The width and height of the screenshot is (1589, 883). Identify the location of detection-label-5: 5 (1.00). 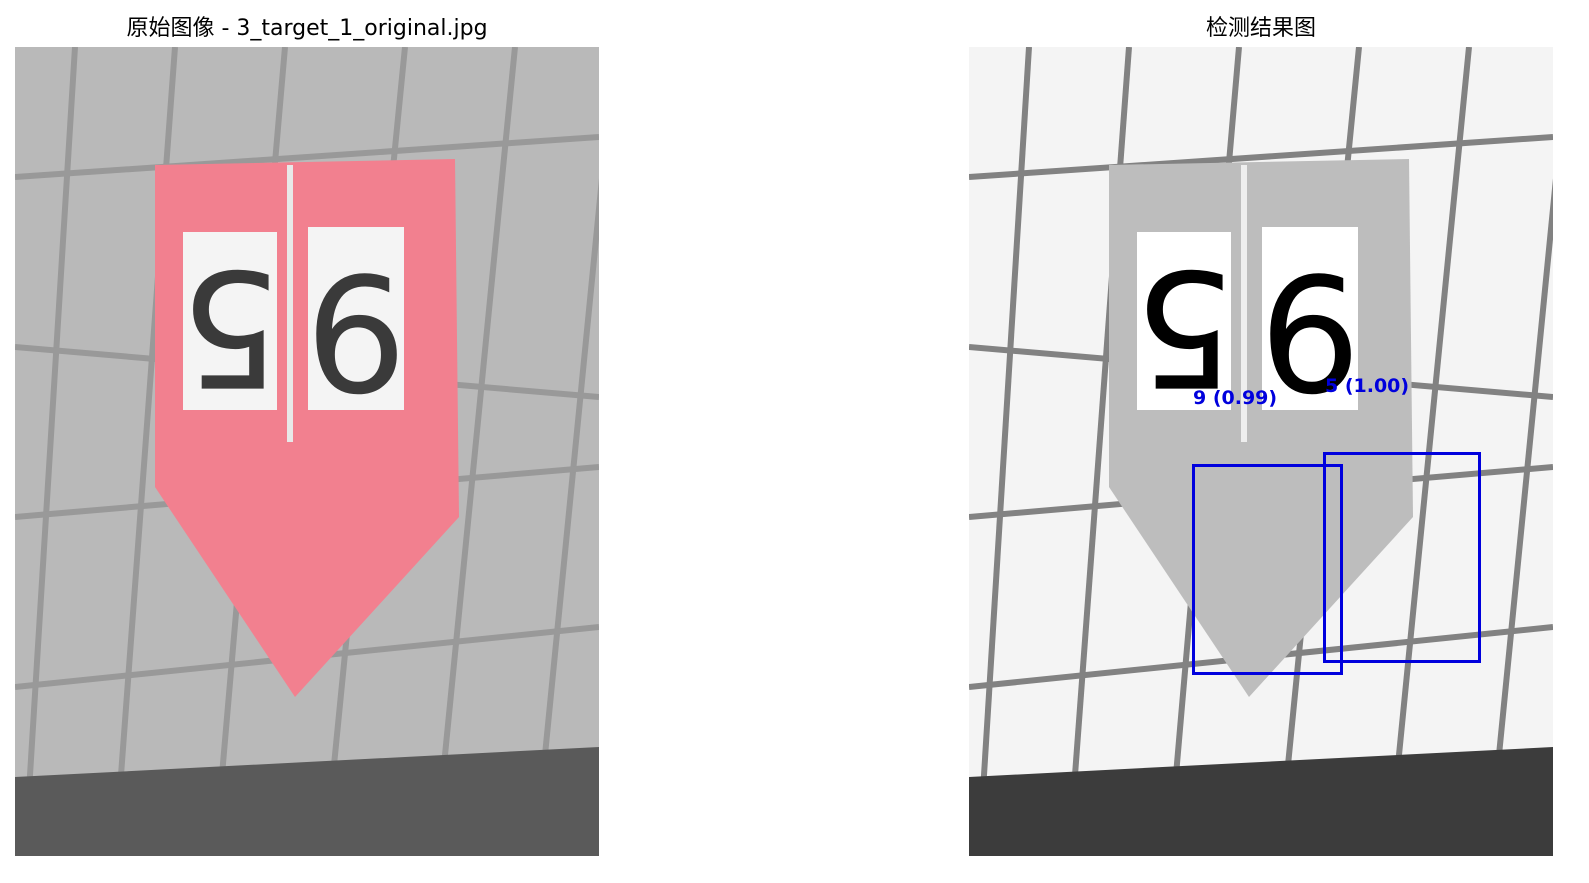
(1367, 386).